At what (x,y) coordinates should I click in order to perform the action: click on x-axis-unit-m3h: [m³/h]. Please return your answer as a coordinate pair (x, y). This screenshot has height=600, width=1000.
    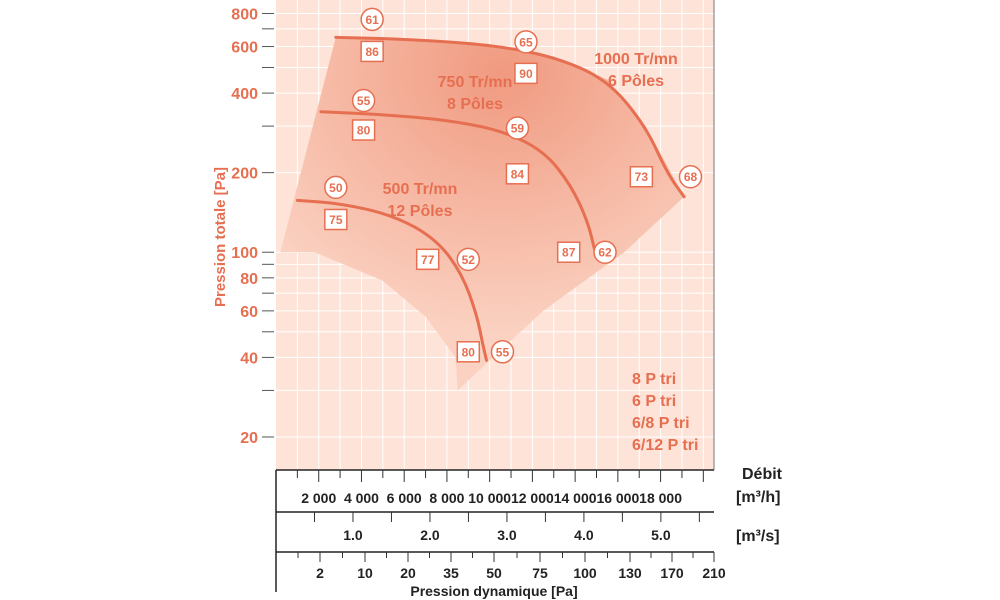
    Looking at the image, I should click on (758, 497).